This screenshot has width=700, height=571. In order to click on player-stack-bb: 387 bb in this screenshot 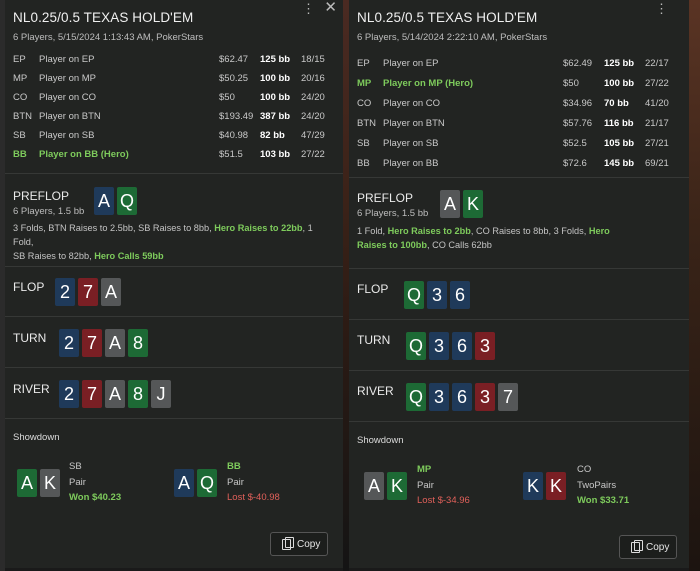, I will do `click(275, 116)`.